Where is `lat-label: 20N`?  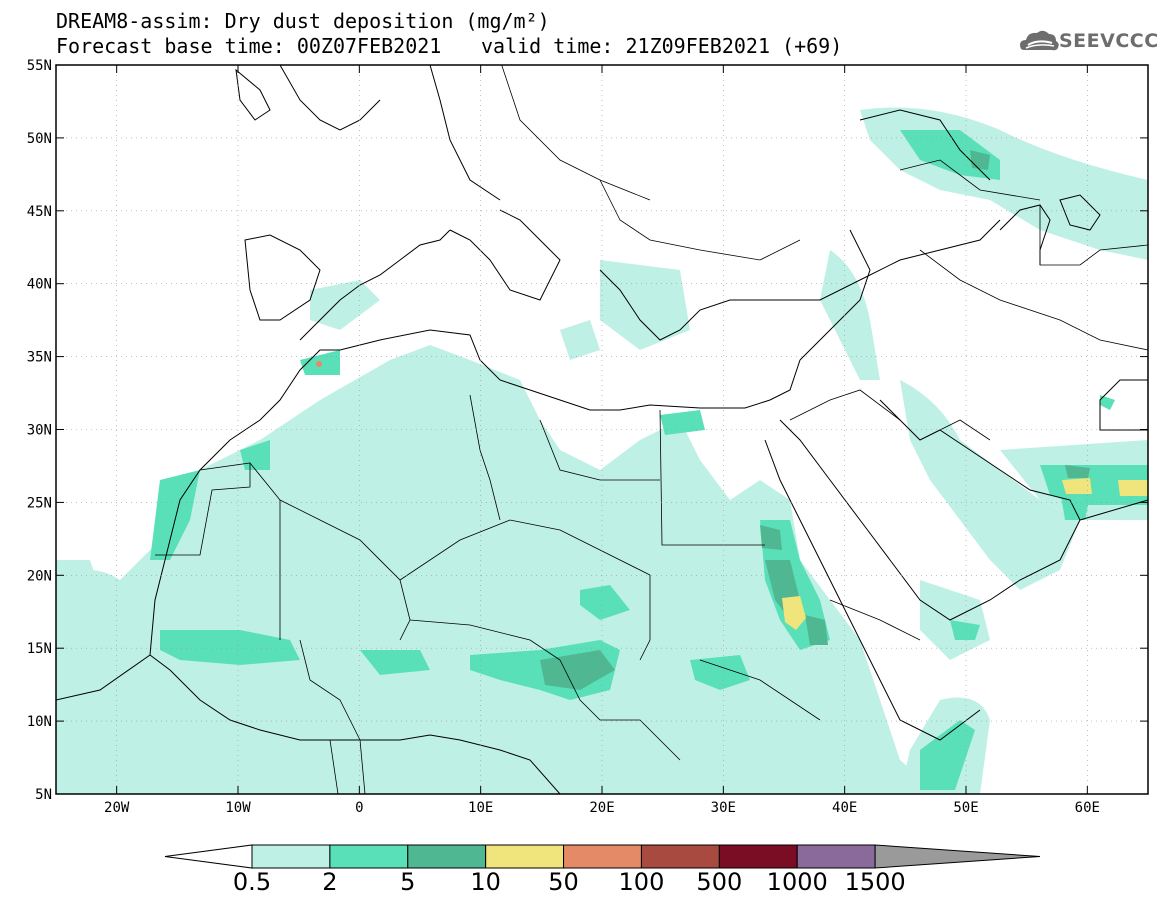
lat-label: 20N is located at coordinates (39, 576).